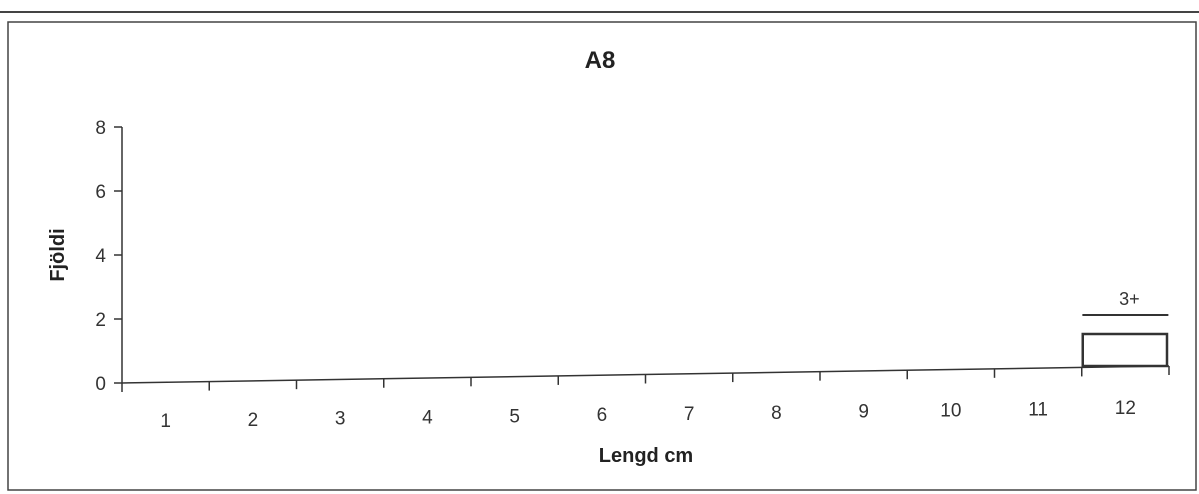 The image size is (1199, 494). What do you see at coordinates (776, 413) in the screenshot?
I see `x-tick-label: 8` at bounding box center [776, 413].